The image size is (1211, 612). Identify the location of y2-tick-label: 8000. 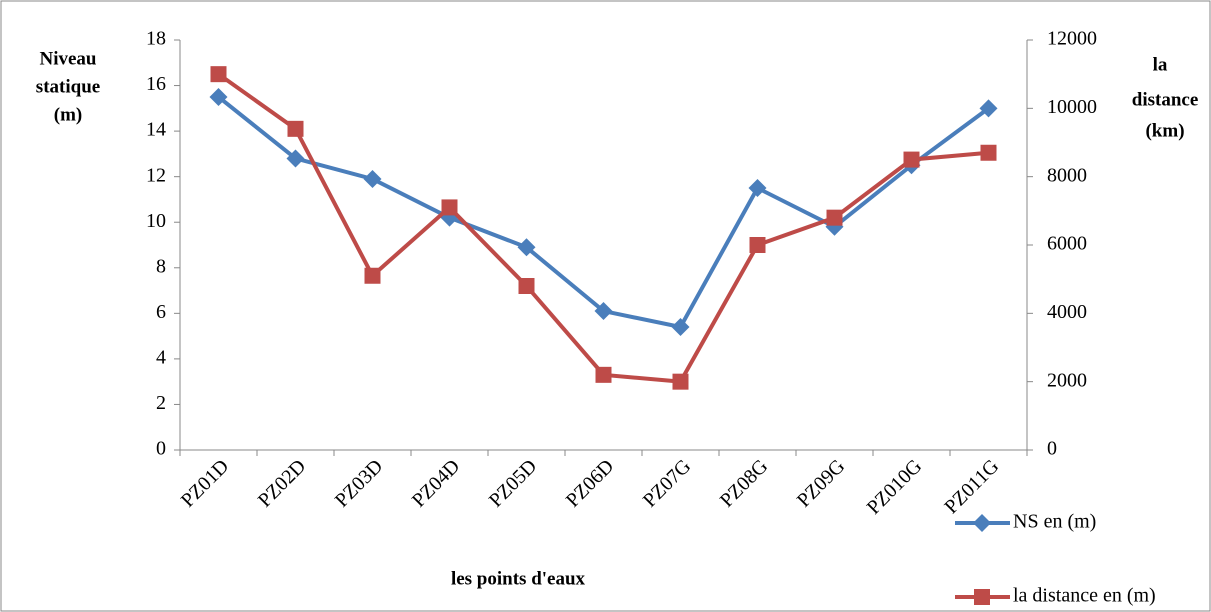
(1067, 175).